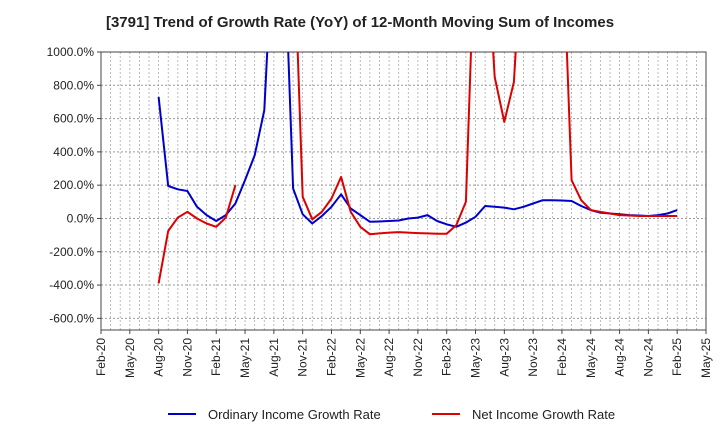 This screenshot has width=720, height=440. Describe the element at coordinates (274, 357) in the screenshot. I see `x-tick-label: Aug-21` at that location.